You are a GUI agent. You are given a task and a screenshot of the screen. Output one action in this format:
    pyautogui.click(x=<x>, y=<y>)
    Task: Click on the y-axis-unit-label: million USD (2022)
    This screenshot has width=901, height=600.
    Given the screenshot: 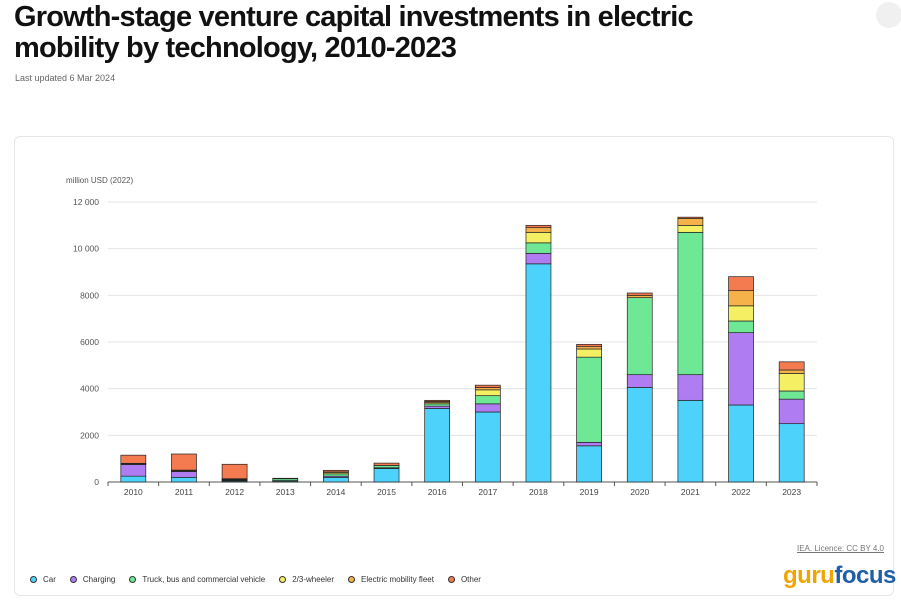 What is the action you would take?
    pyautogui.click(x=100, y=180)
    